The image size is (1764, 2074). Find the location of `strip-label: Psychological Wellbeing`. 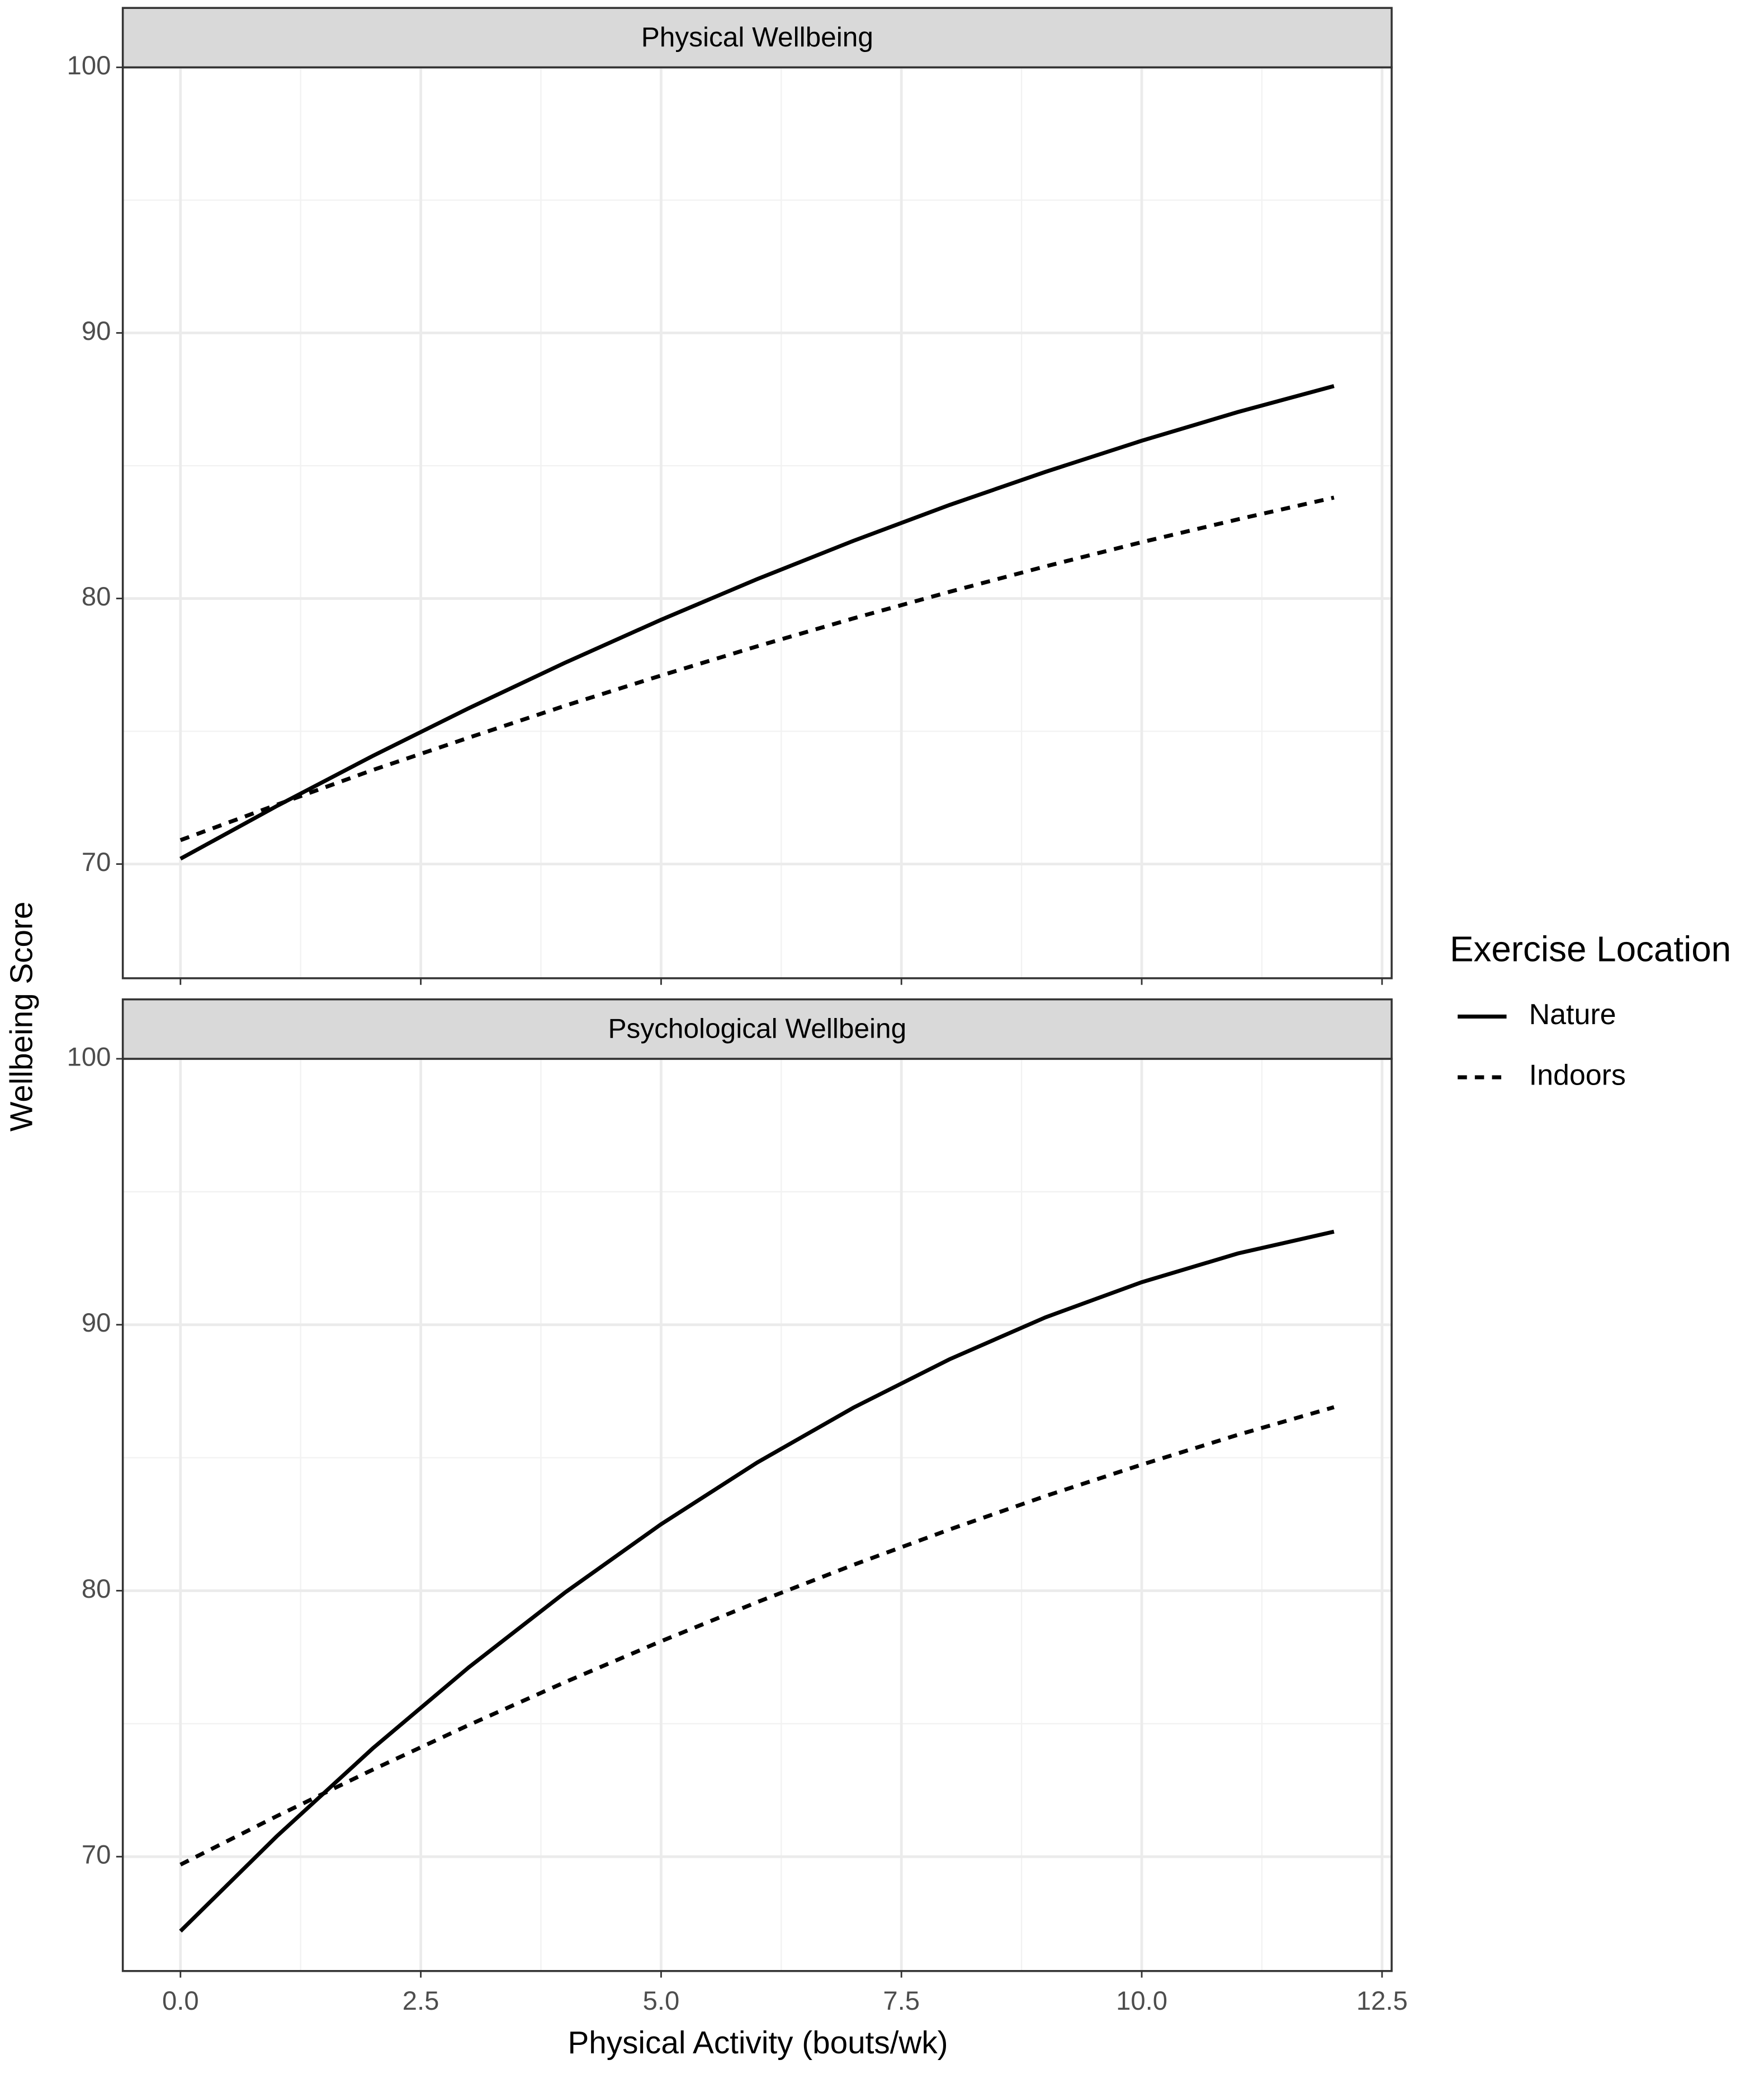

strip-label: Psychological Wellbeing is located at coordinates (757, 1028).